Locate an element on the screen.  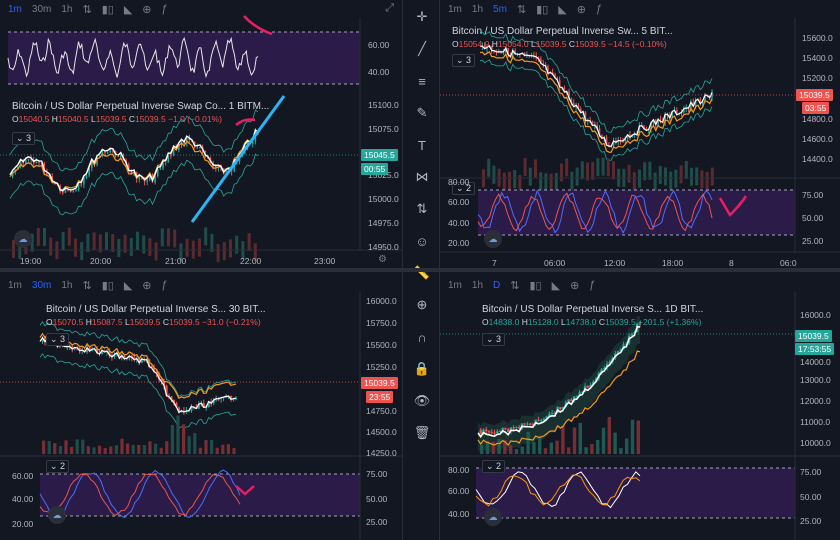
prediction-icon: ⇅ is located at coordinates (422, 208).